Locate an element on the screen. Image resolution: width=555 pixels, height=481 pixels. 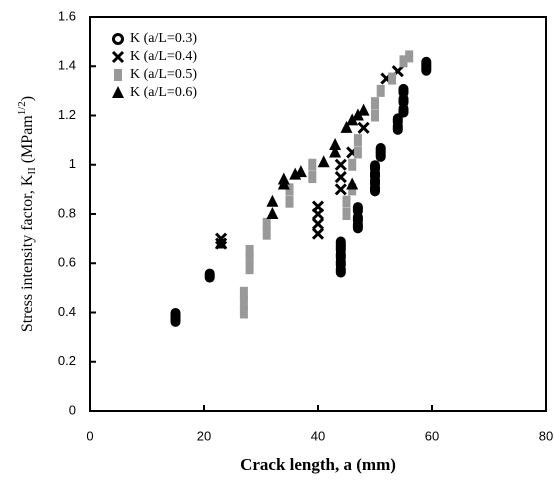
x-tick-label: 20 is located at coordinates (204, 435).